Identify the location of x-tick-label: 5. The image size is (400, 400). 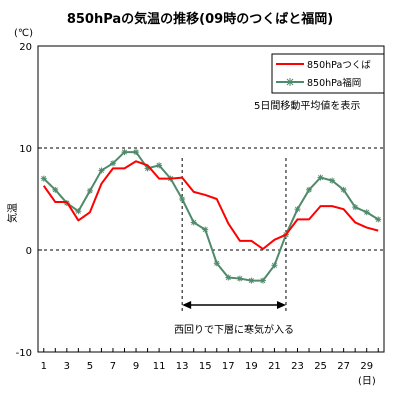
(90, 366).